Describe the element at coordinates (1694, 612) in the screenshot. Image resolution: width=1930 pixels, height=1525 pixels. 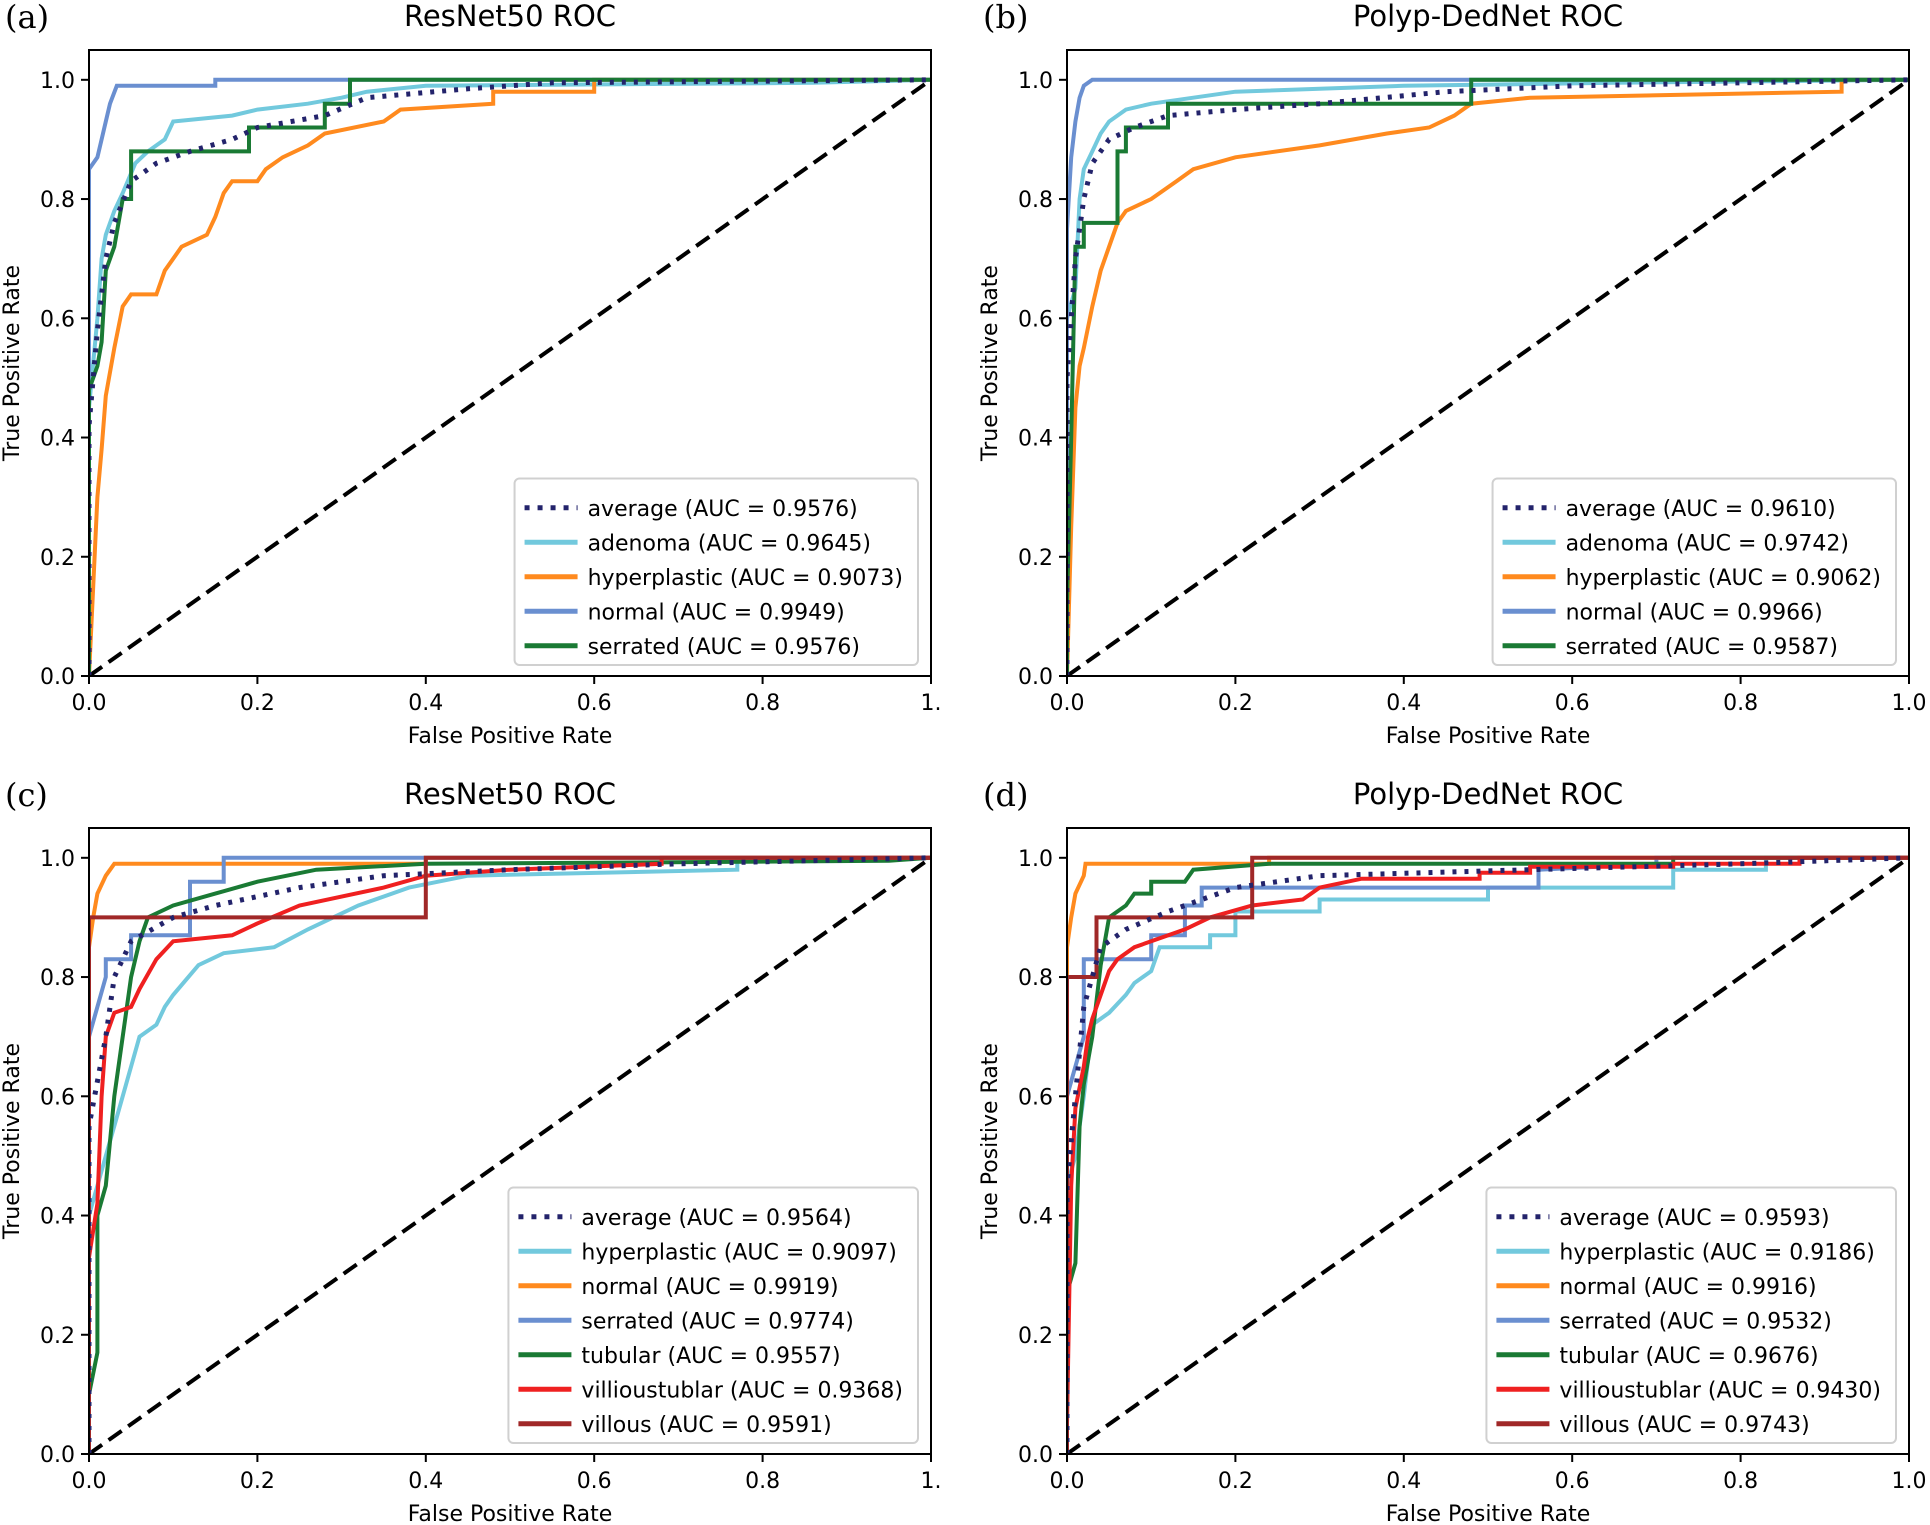
I see `legend-label: normal (AUC = 0.9966)` at that location.